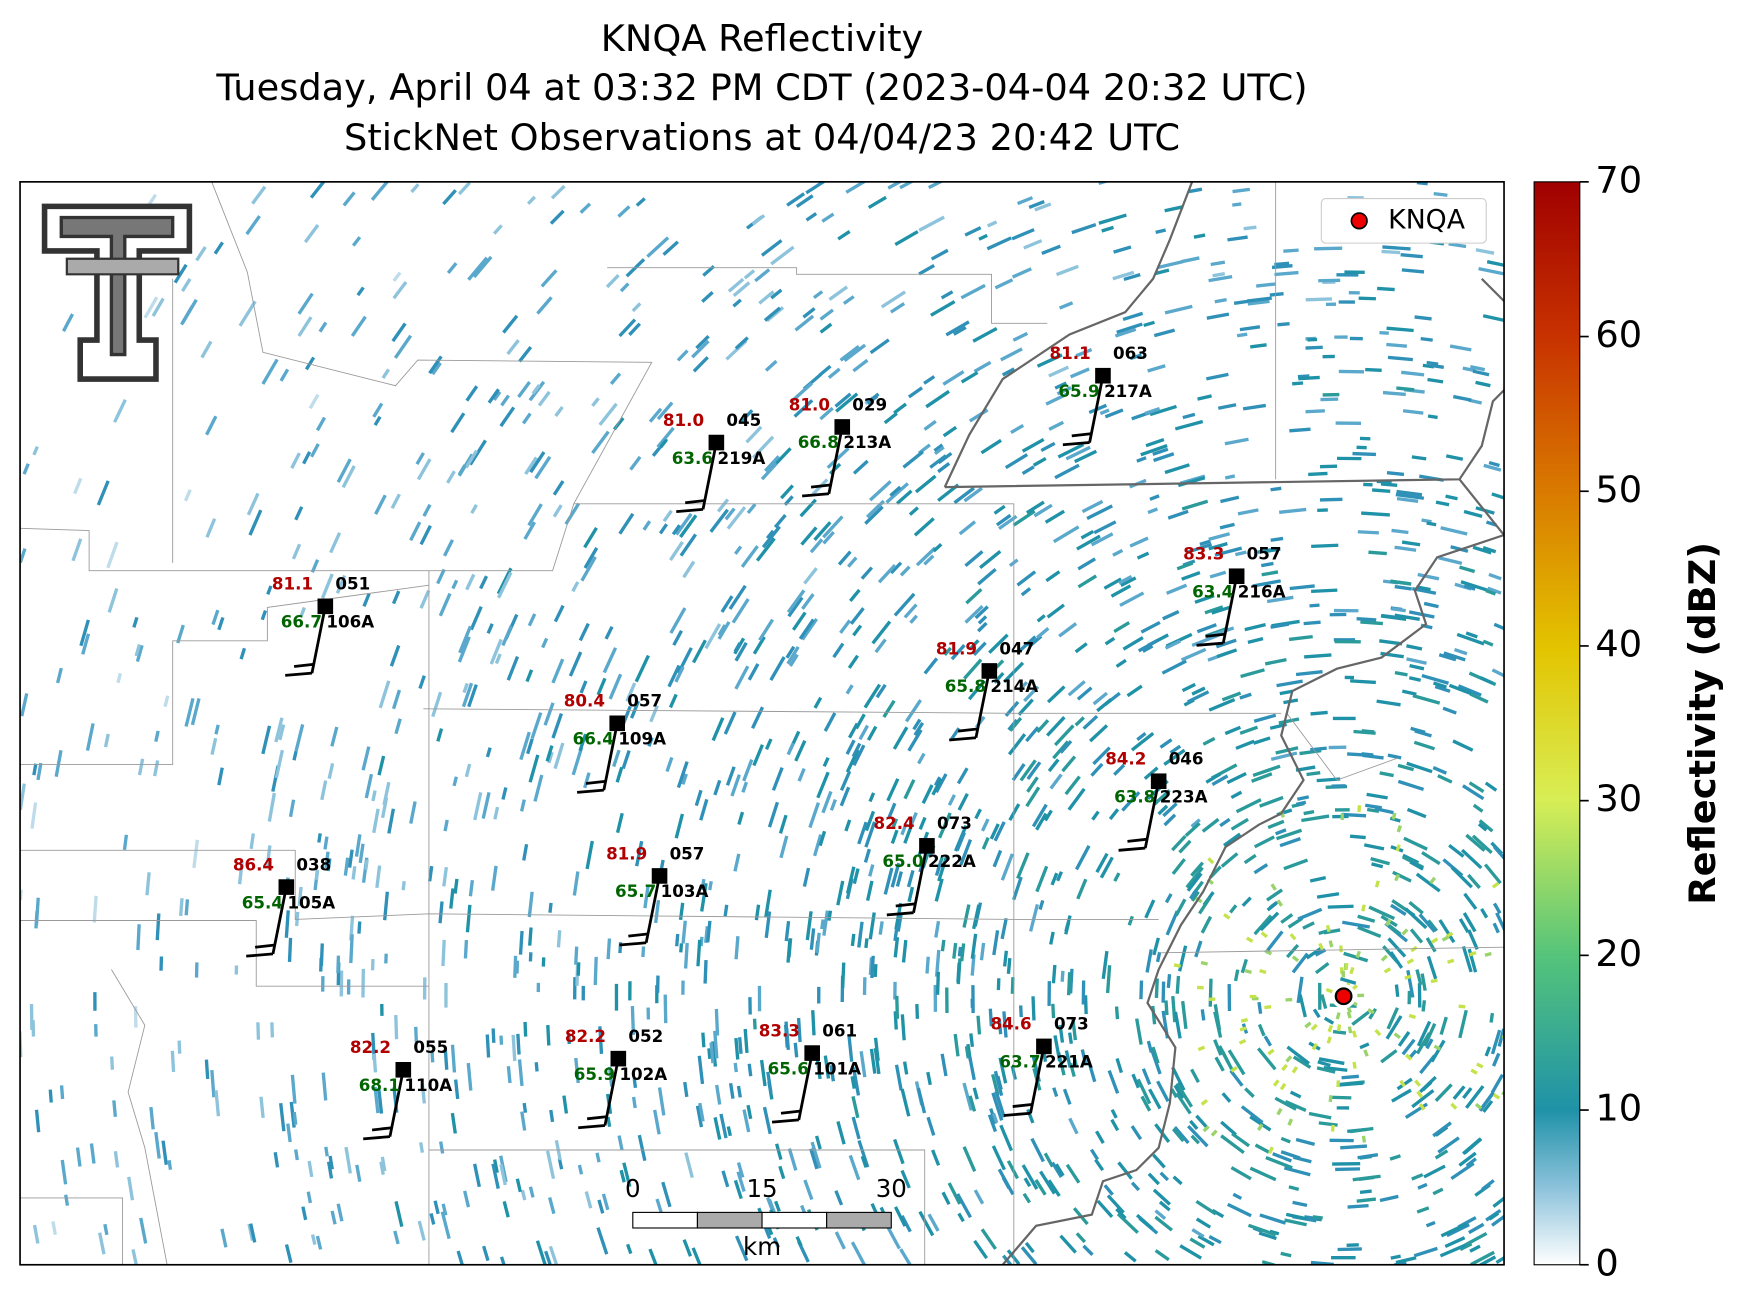 The width and height of the screenshot is (1738, 1304). Describe the element at coordinates (1427, 219) in the screenshot. I see `legend-label: KNQA` at that location.